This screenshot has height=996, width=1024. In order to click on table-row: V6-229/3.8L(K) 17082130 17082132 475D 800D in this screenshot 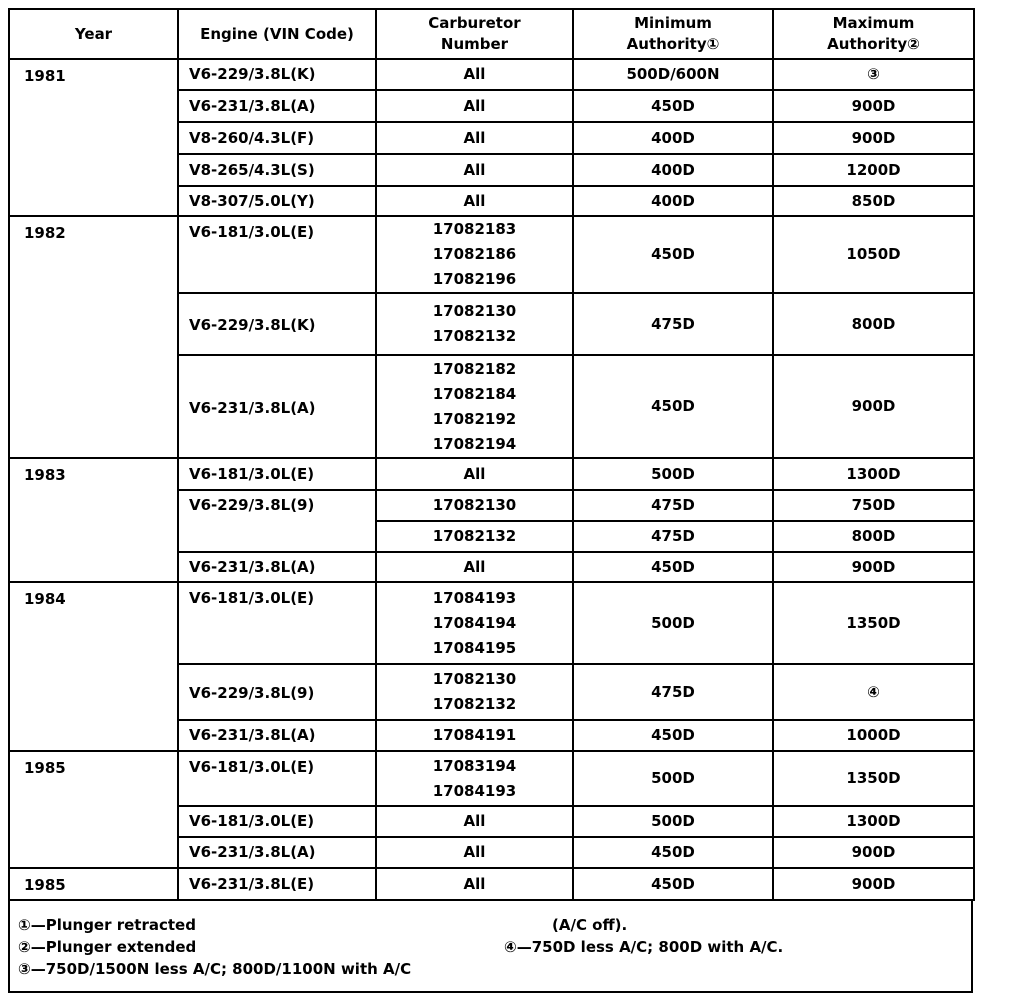, I will do `click(492, 324)`.